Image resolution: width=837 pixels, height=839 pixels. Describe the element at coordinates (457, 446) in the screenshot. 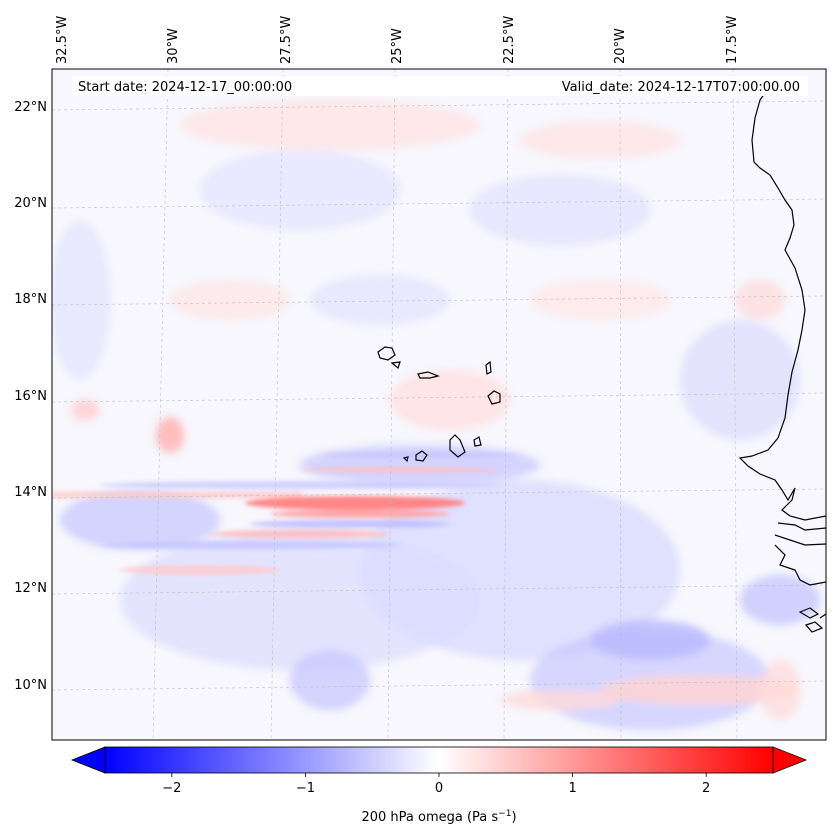

I see `cape-verde-santiago` at that location.